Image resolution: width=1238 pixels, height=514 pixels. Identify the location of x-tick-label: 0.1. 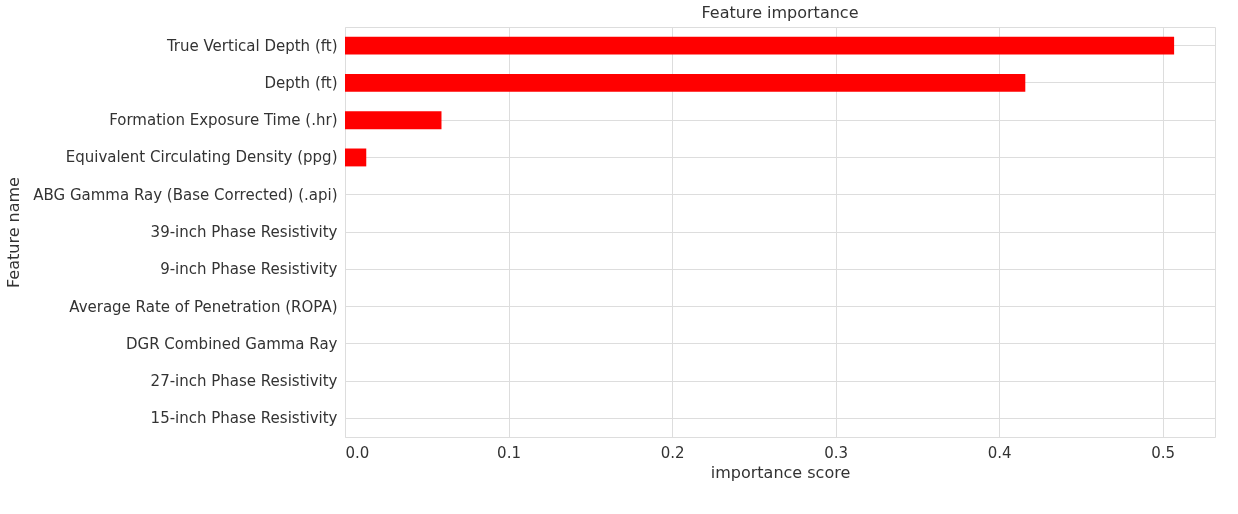
(509, 452).